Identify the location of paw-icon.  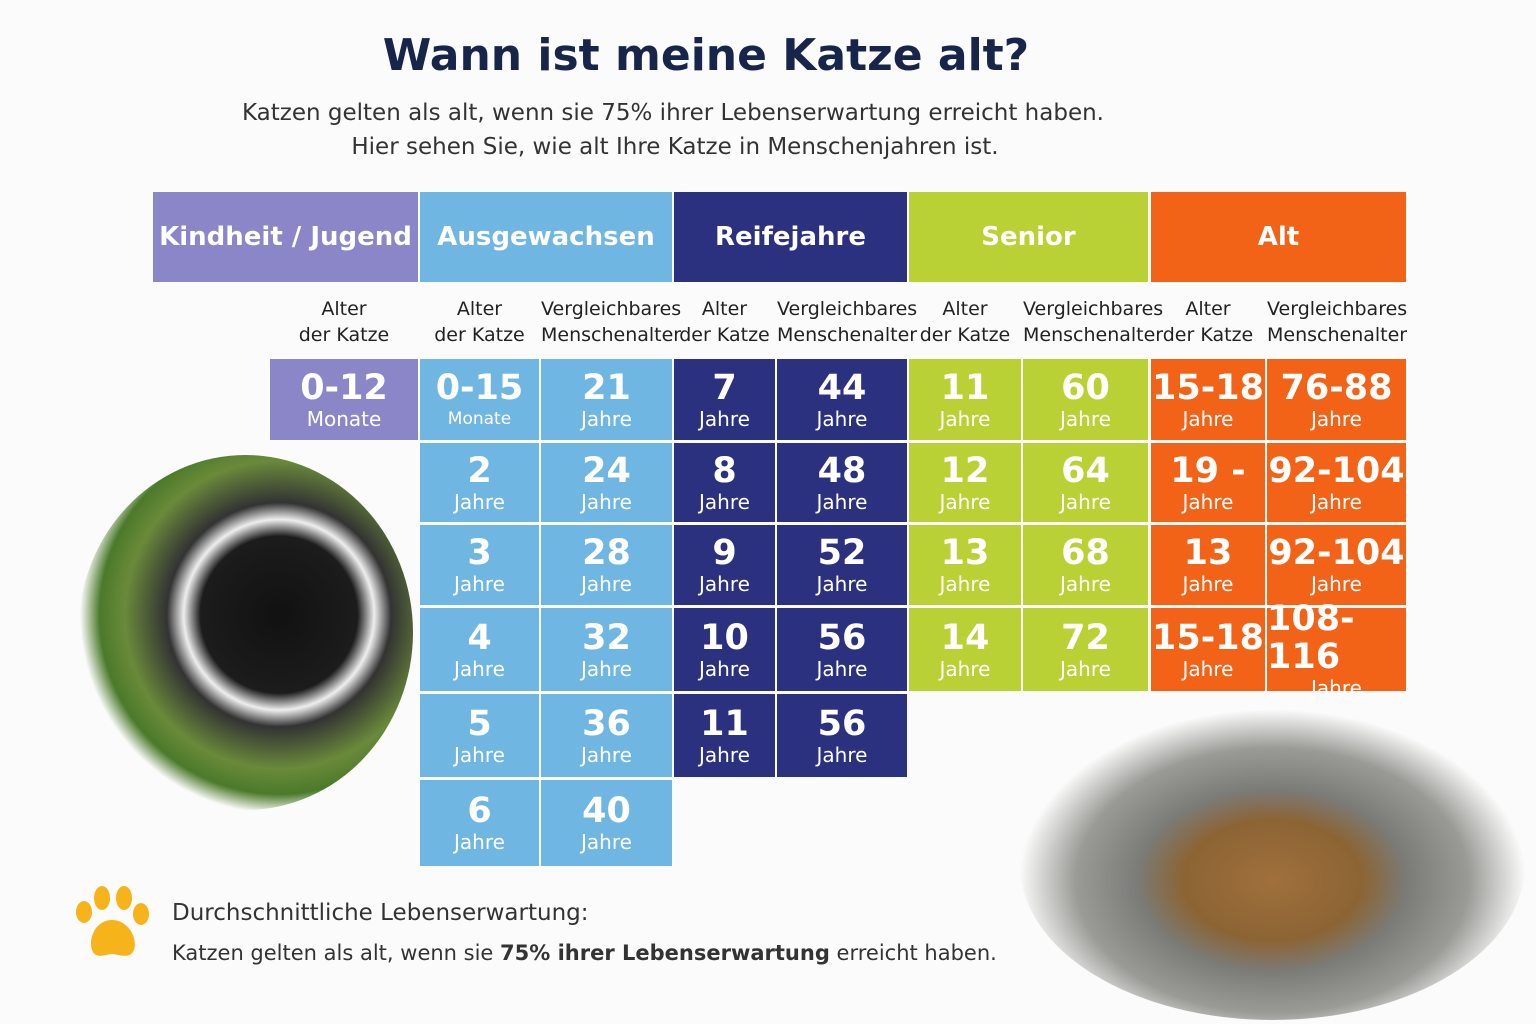
(112, 921).